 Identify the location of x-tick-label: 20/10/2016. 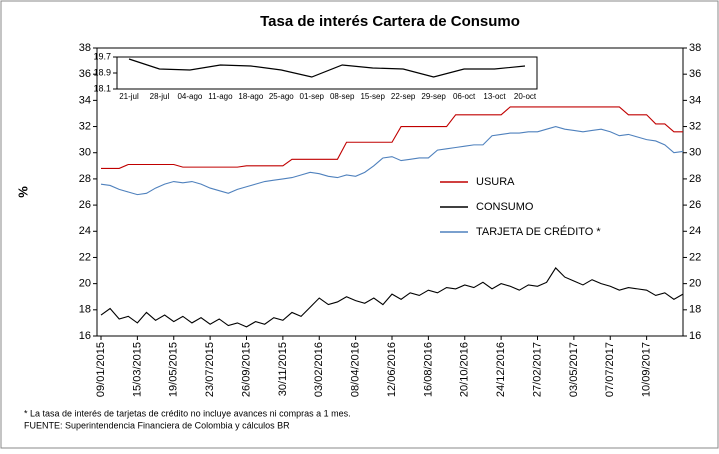
(465, 369).